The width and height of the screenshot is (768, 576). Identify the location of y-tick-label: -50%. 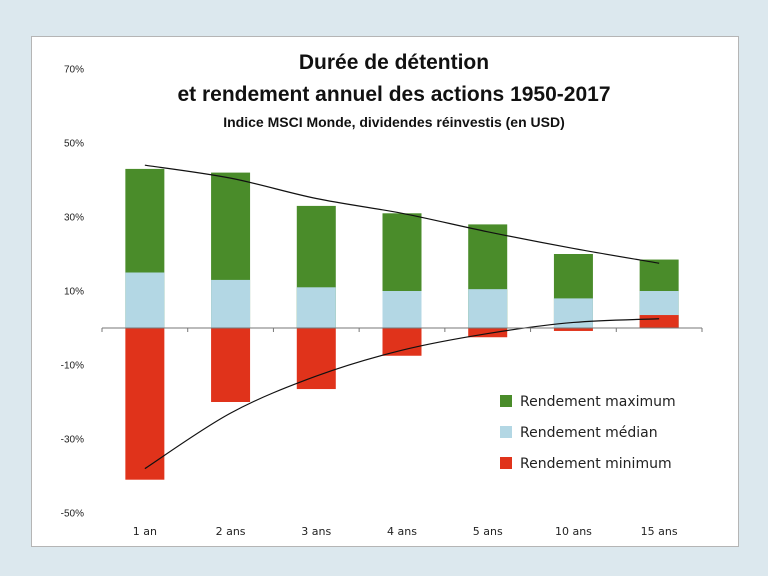
(72, 514).